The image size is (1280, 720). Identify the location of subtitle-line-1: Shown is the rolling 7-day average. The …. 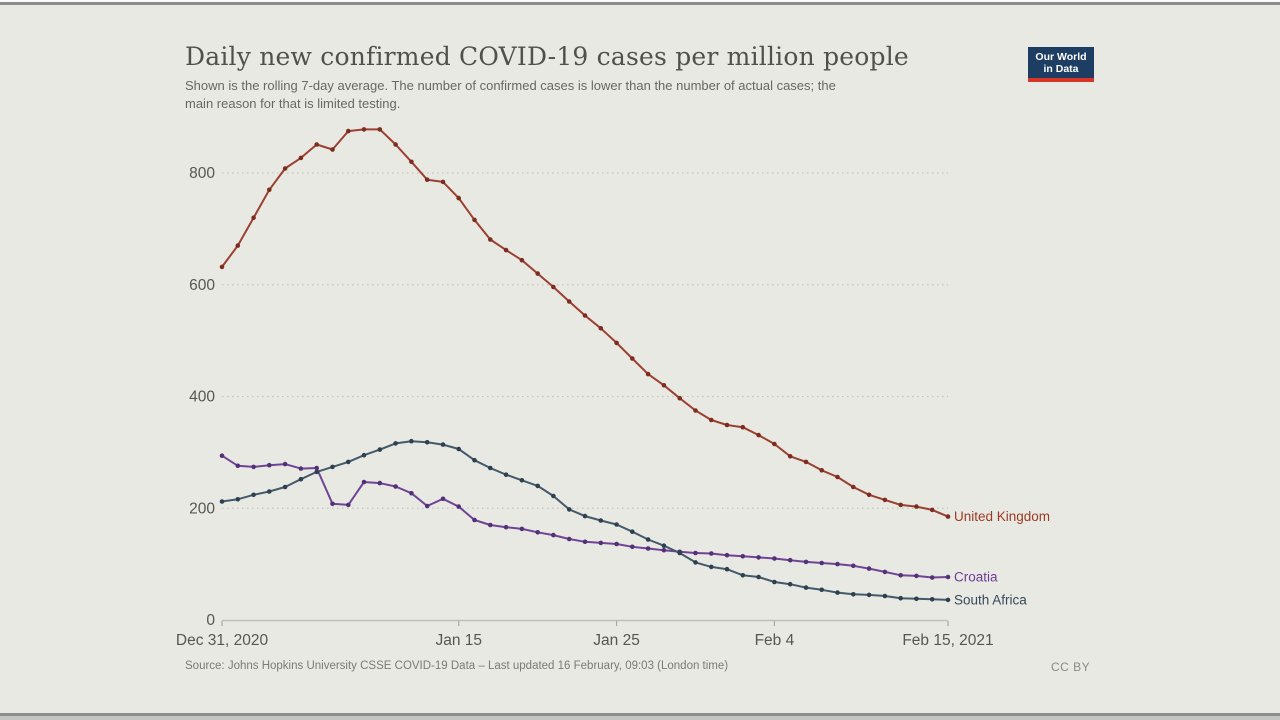
(510, 85).